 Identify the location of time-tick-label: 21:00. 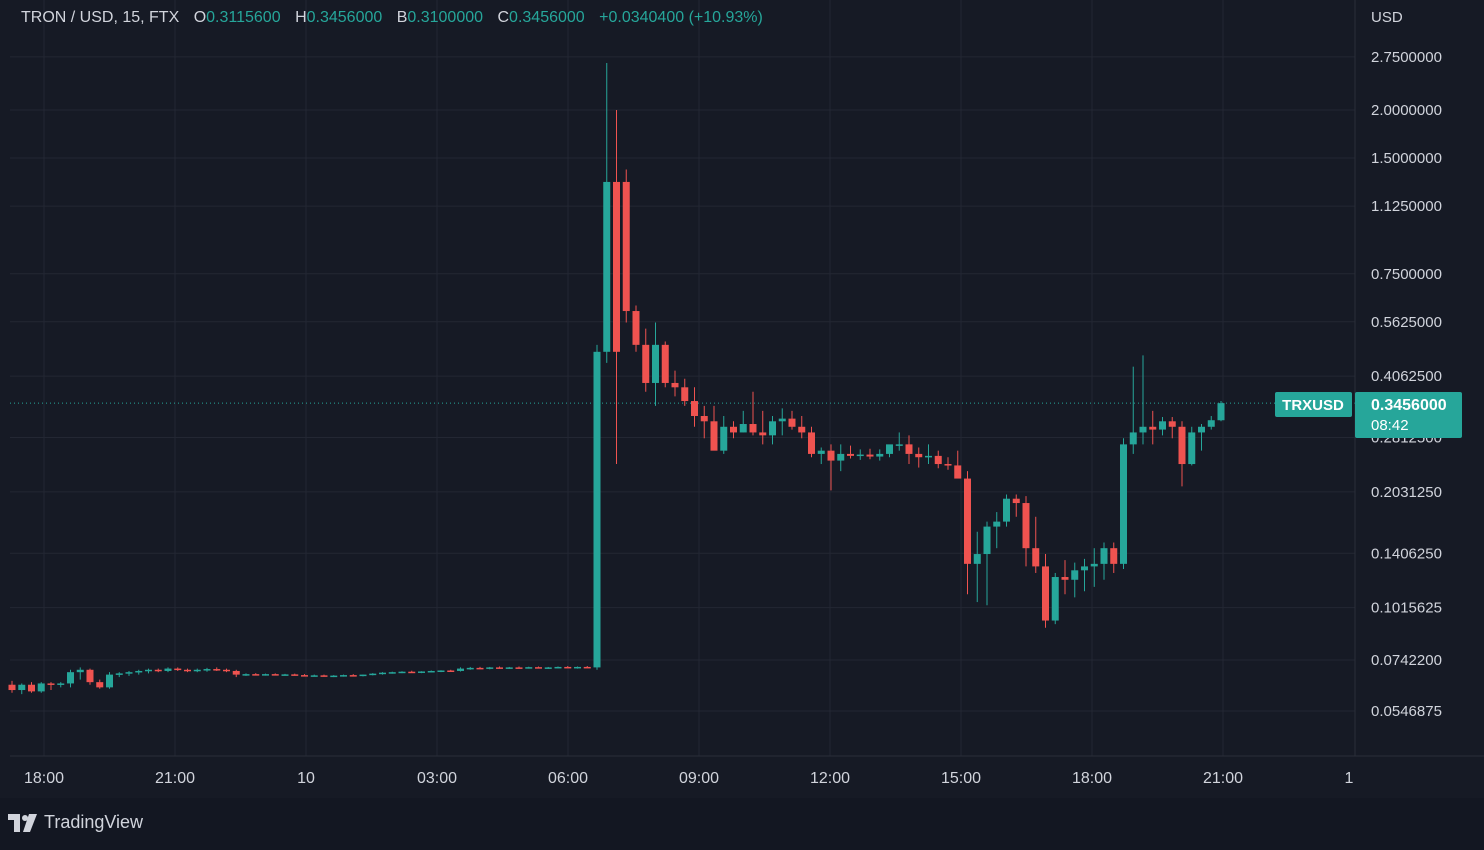
(1223, 778).